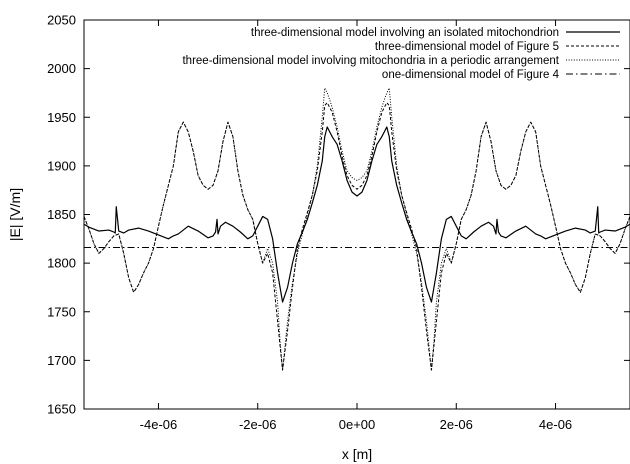 The width and height of the screenshot is (630, 464). What do you see at coordinates (61, 311) in the screenshot?
I see `y-tick-label: 1750` at bounding box center [61, 311].